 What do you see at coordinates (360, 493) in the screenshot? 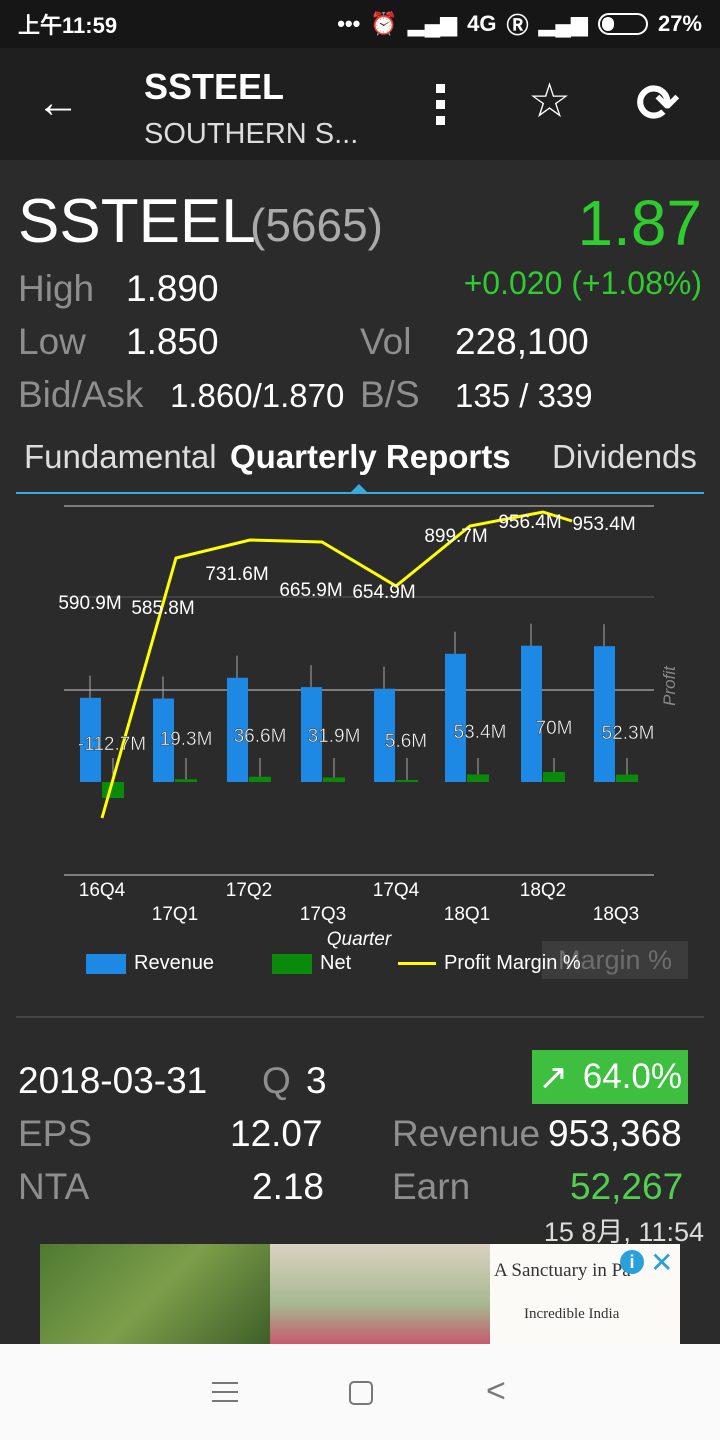
I see `tab-indicator-line` at bounding box center [360, 493].